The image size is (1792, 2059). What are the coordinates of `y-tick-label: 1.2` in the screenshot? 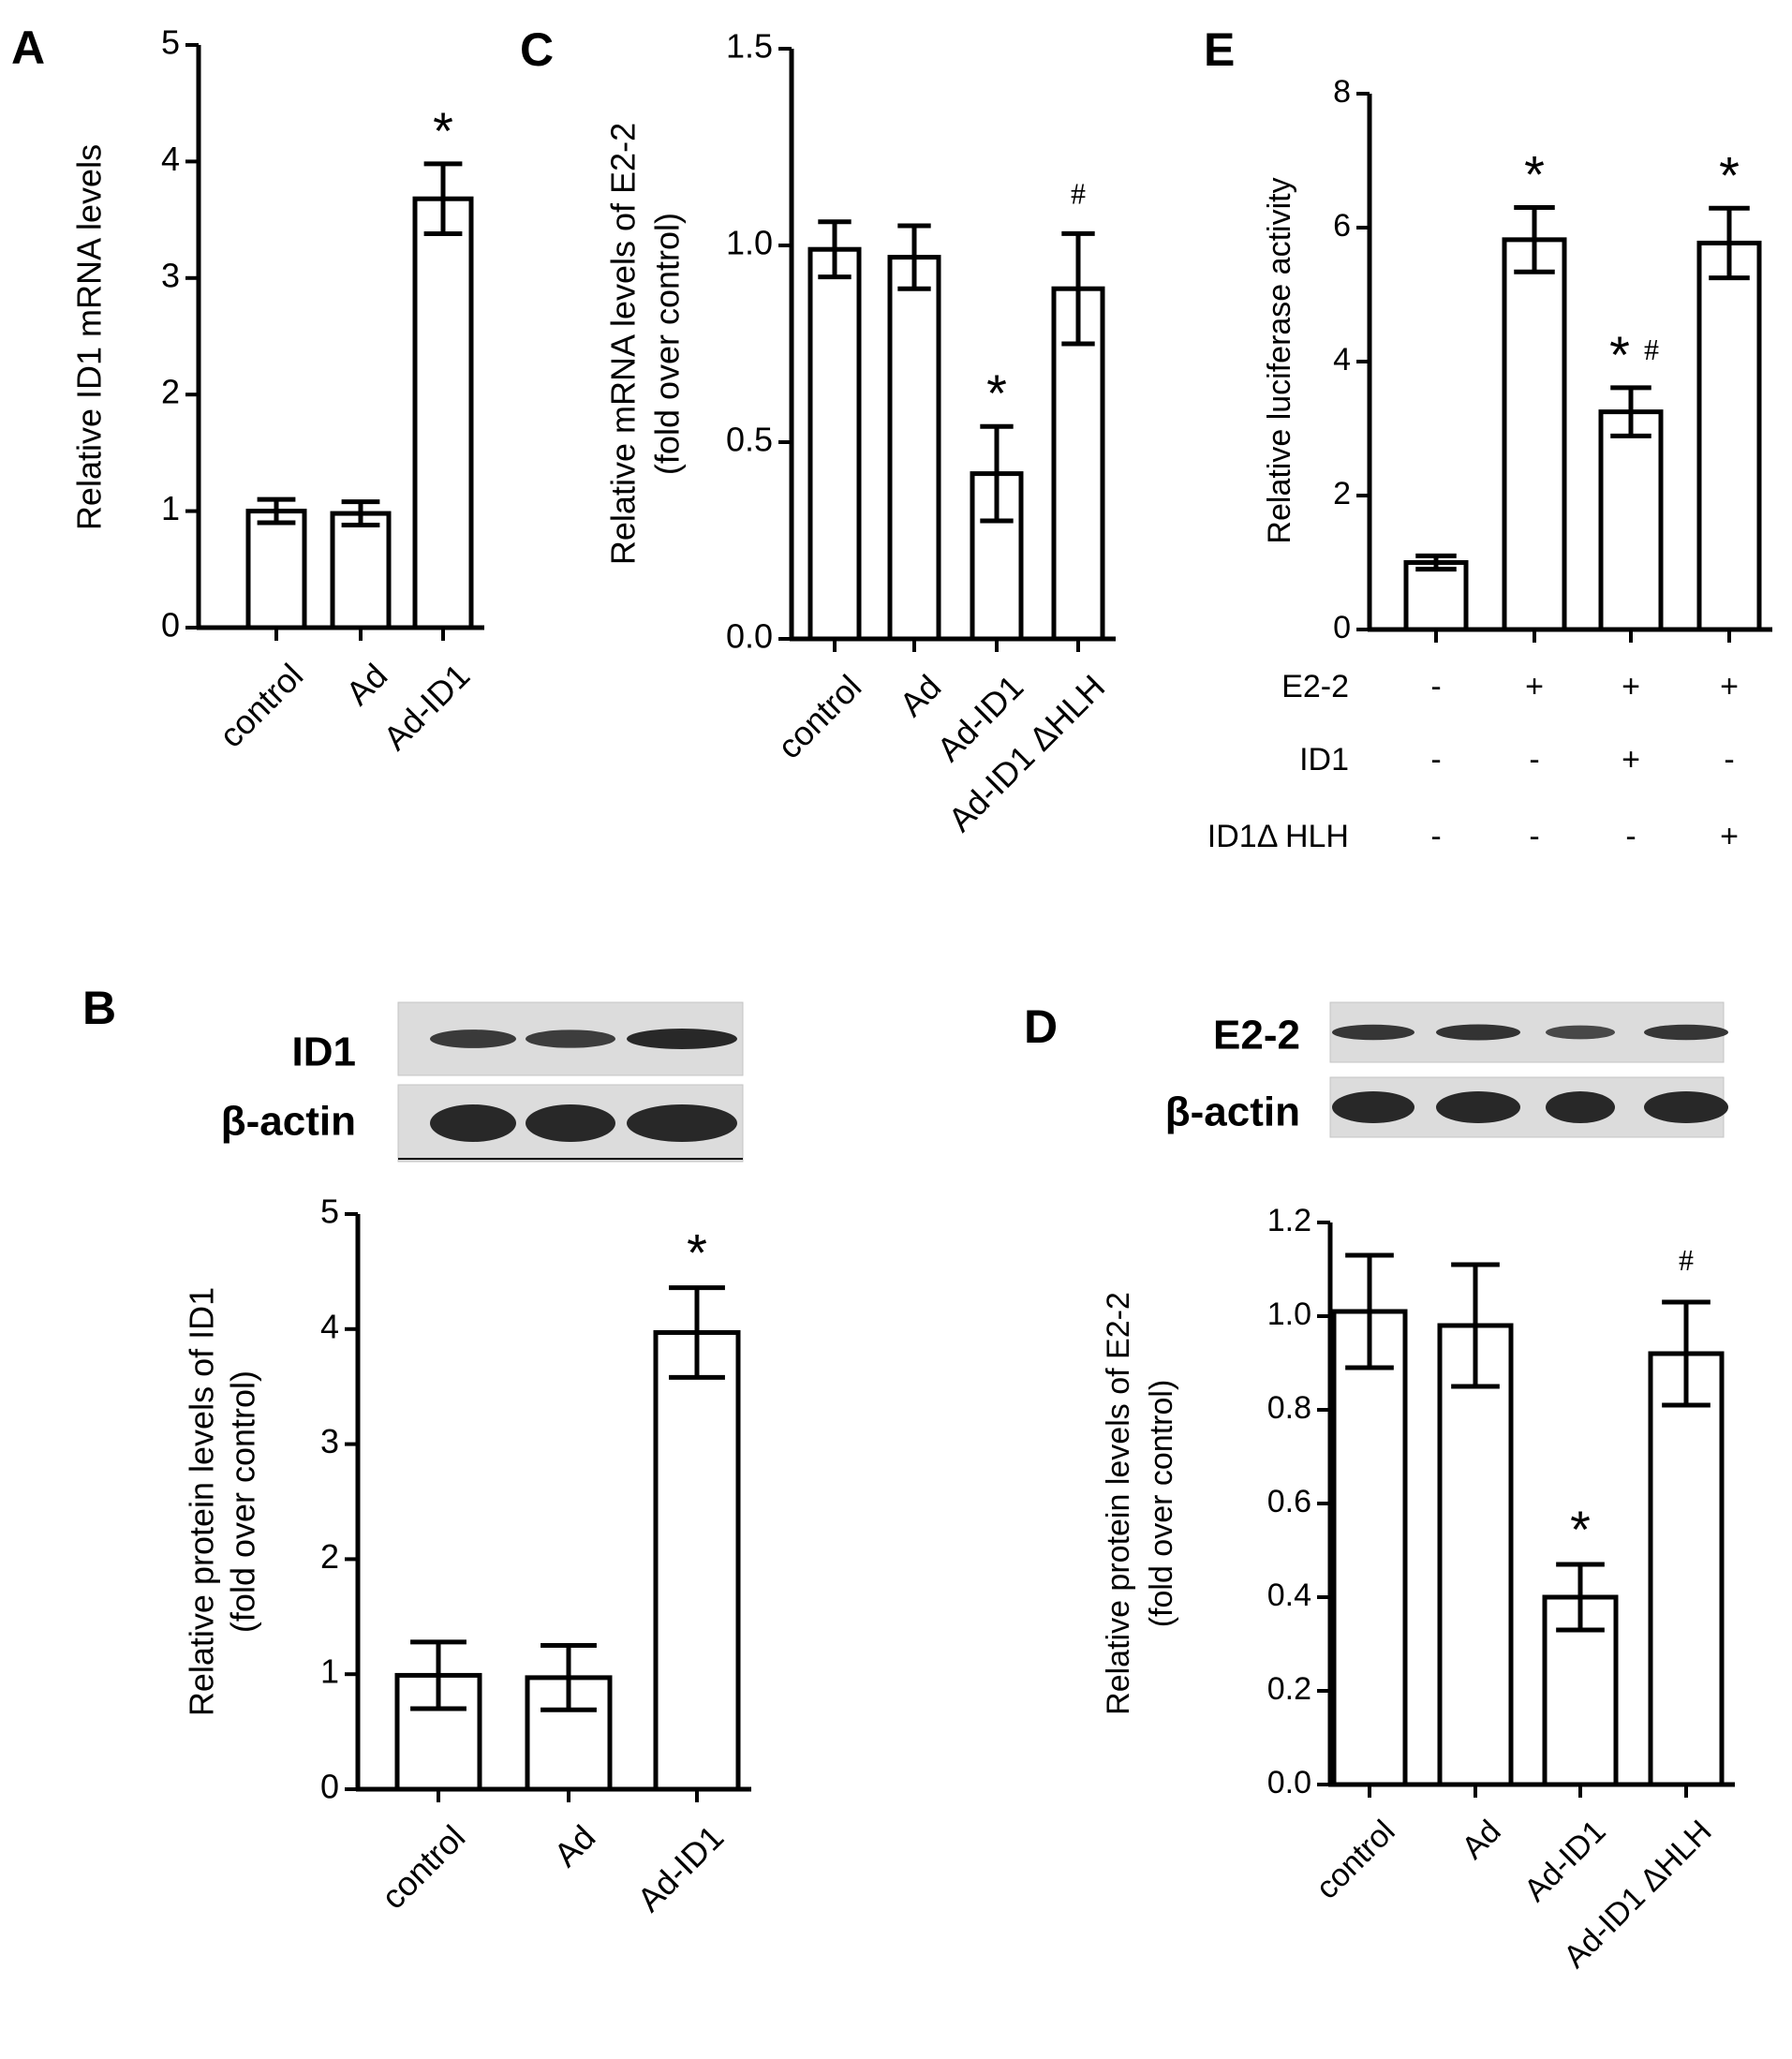 It's located at (1289, 1220).